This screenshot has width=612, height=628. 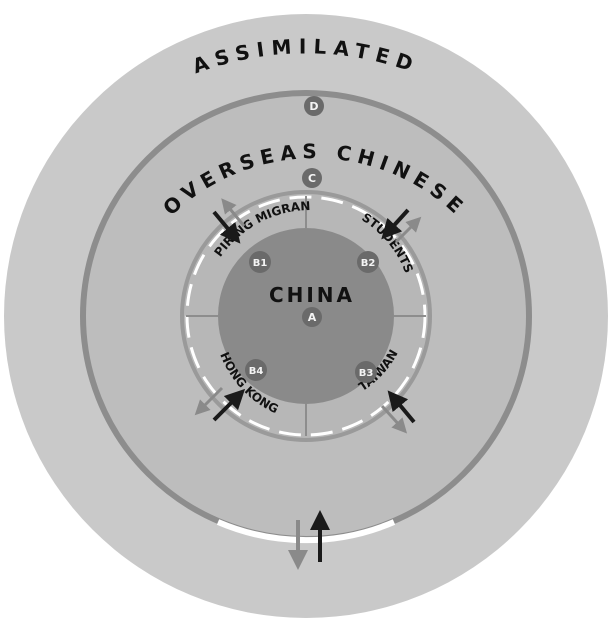 What do you see at coordinates (408, 230) in the screenshot?
I see `arrow-out-students` at bounding box center [408, 230].